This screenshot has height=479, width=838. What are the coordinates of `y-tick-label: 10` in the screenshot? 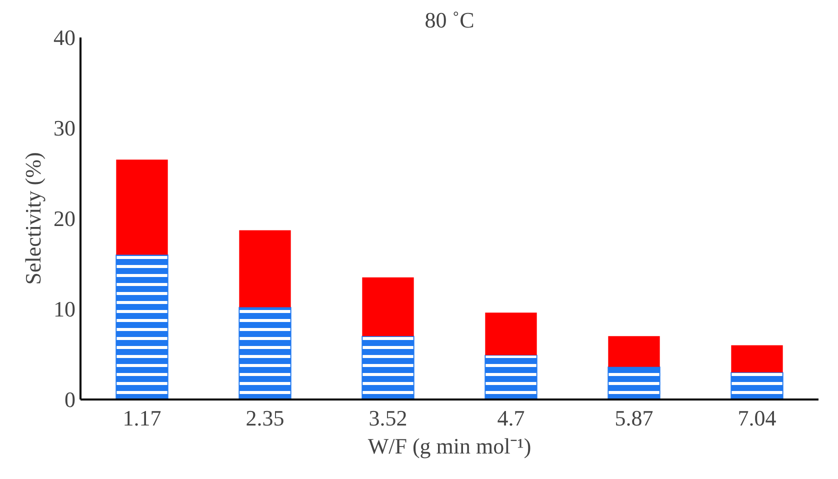 It's located at (65, 309).